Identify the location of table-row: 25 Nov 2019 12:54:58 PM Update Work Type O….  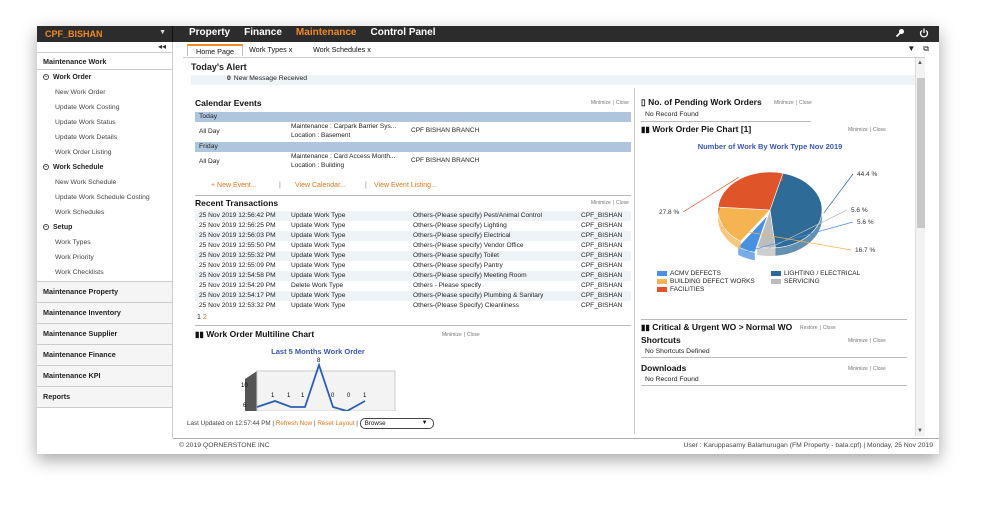
(413, 276).